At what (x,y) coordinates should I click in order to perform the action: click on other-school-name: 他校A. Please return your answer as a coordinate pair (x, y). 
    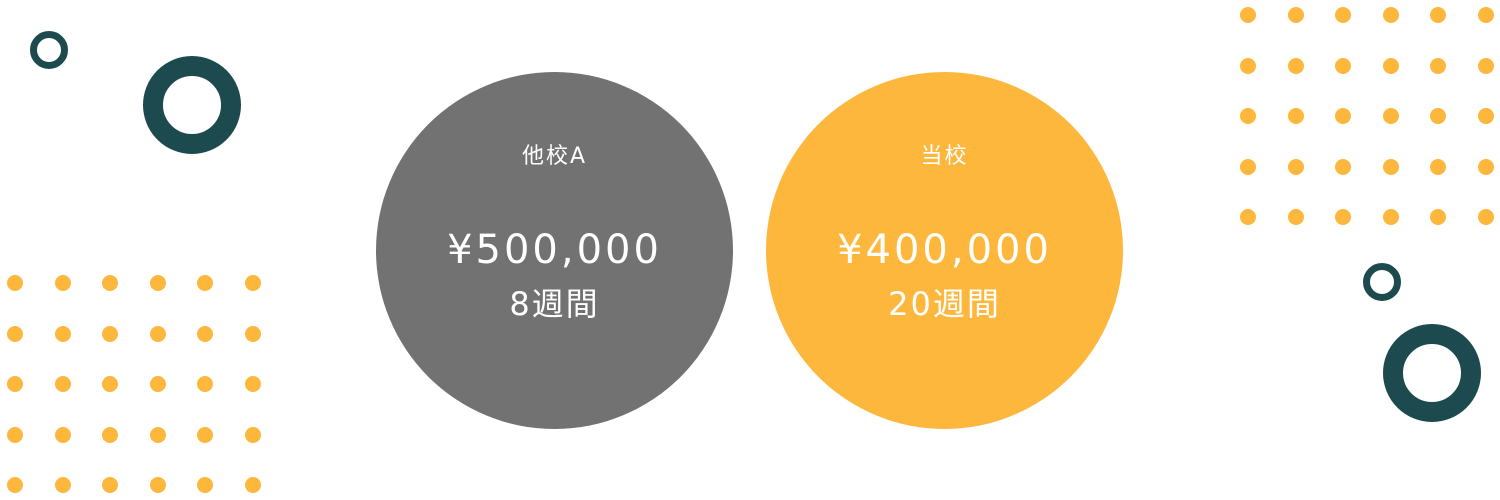
    Looking at the image, I should click on (554, 156).